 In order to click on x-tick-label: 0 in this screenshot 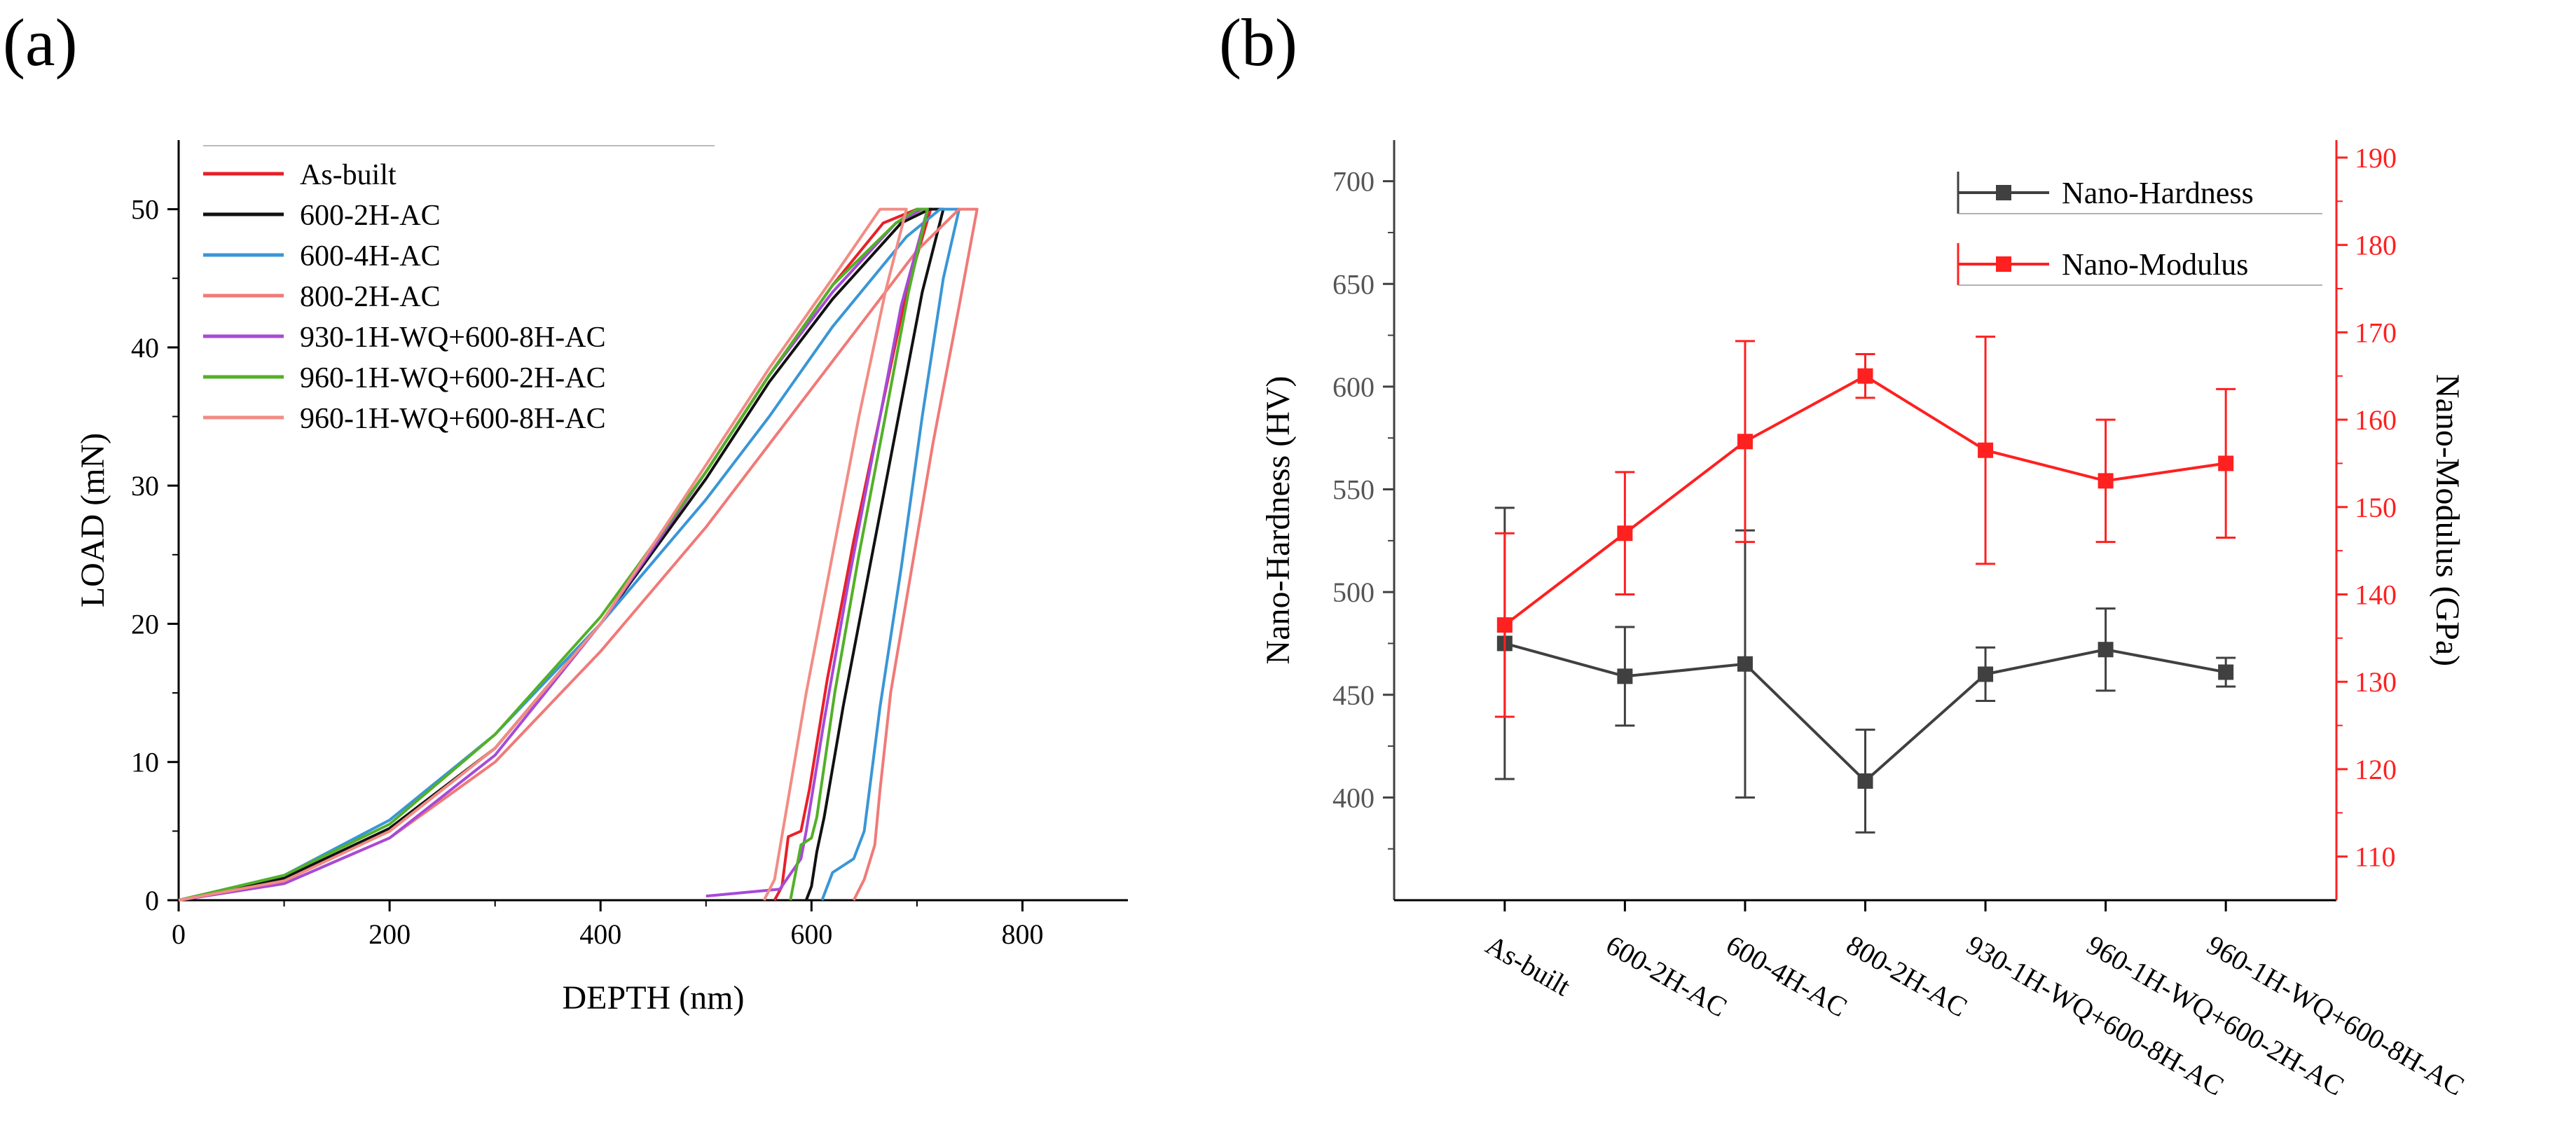, I will do `click(179, 934)`.